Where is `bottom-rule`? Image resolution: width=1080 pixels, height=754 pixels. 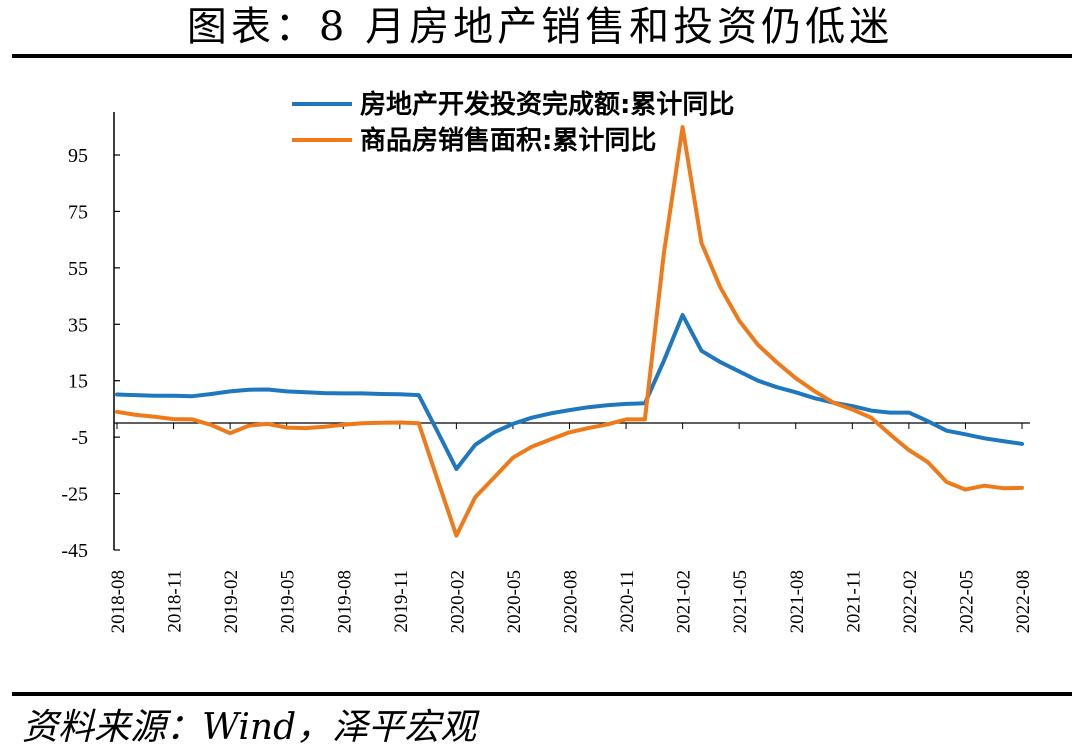 bottom-rule is located at coordinates (542, 694).